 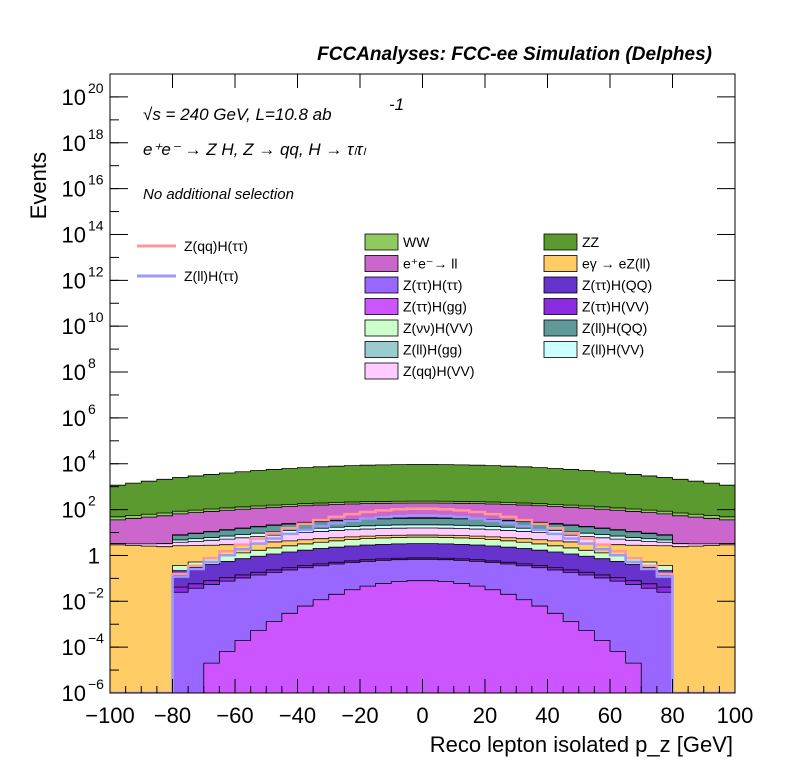 What do you see at coordinates (110, 715) in the screenshot?
I see `x-tick-label: −100` at bounding box center [110, 715].